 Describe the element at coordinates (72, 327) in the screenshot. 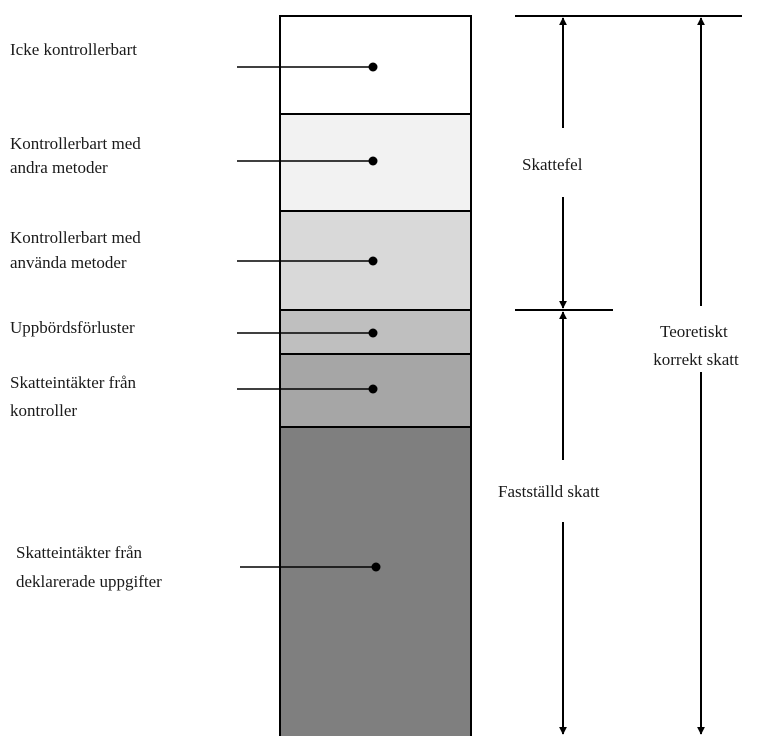

I see `label-uppbordsforluster: Uppbördsförluster` at that location.